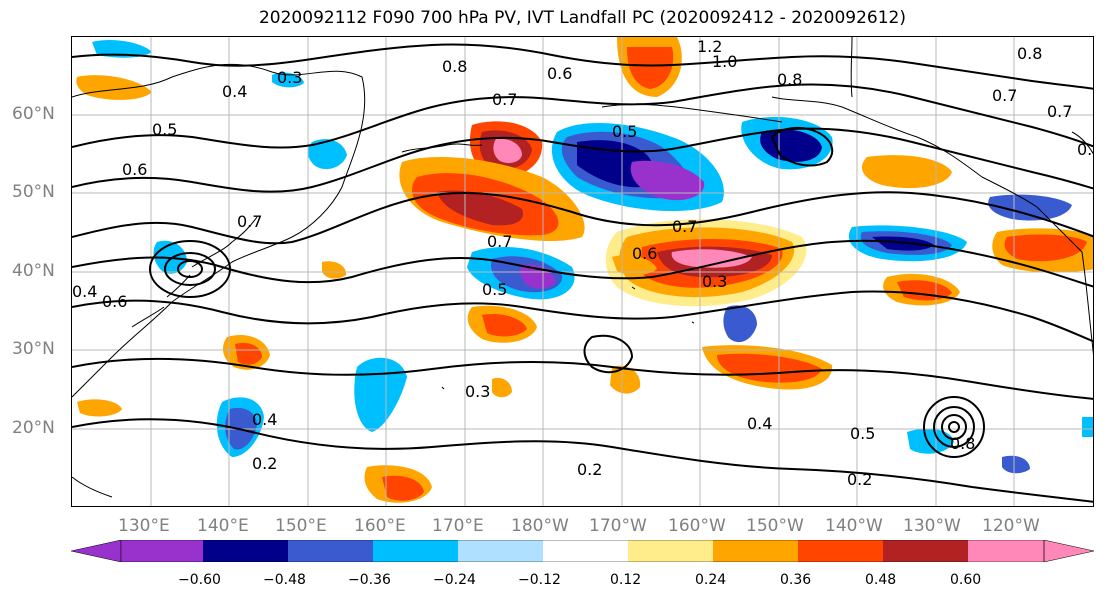 The width and height of the screenshot is (1105, 601). Describe the element at coordinates (711, 580) in the screenshot. I see `colorbar-tick: 0.24` at that location.